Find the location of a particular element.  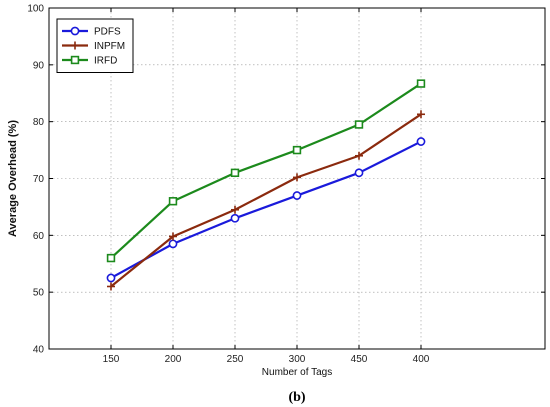

x-tick-label: 300 is located at coordinates (297, 359).